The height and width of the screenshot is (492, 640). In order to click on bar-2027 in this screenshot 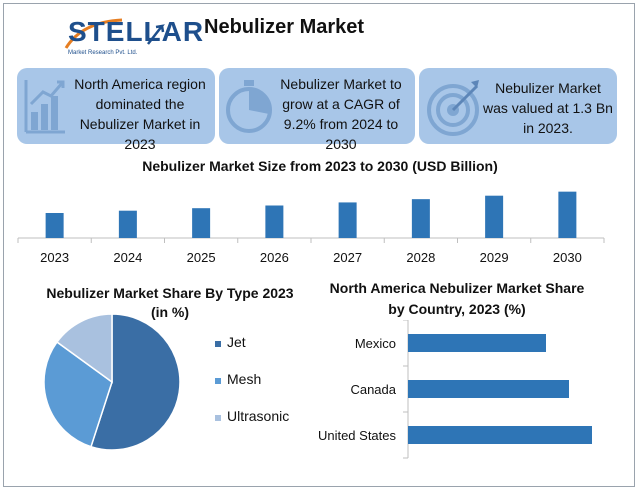, I will do `click(347, 220)`.